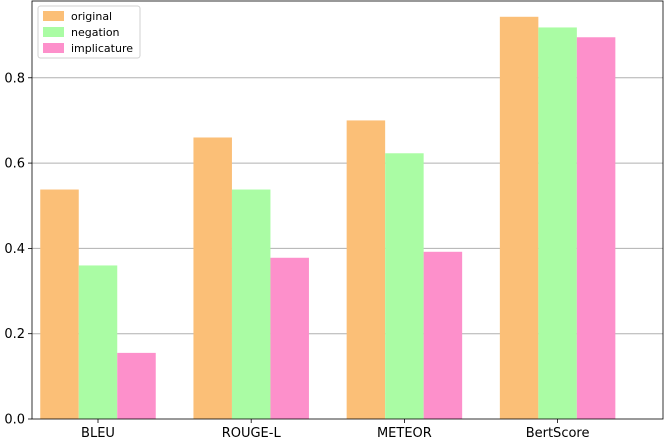  Describe the element at coordinates (366, 269) in the screenshot. I see `bar-original-meteor` at that location.